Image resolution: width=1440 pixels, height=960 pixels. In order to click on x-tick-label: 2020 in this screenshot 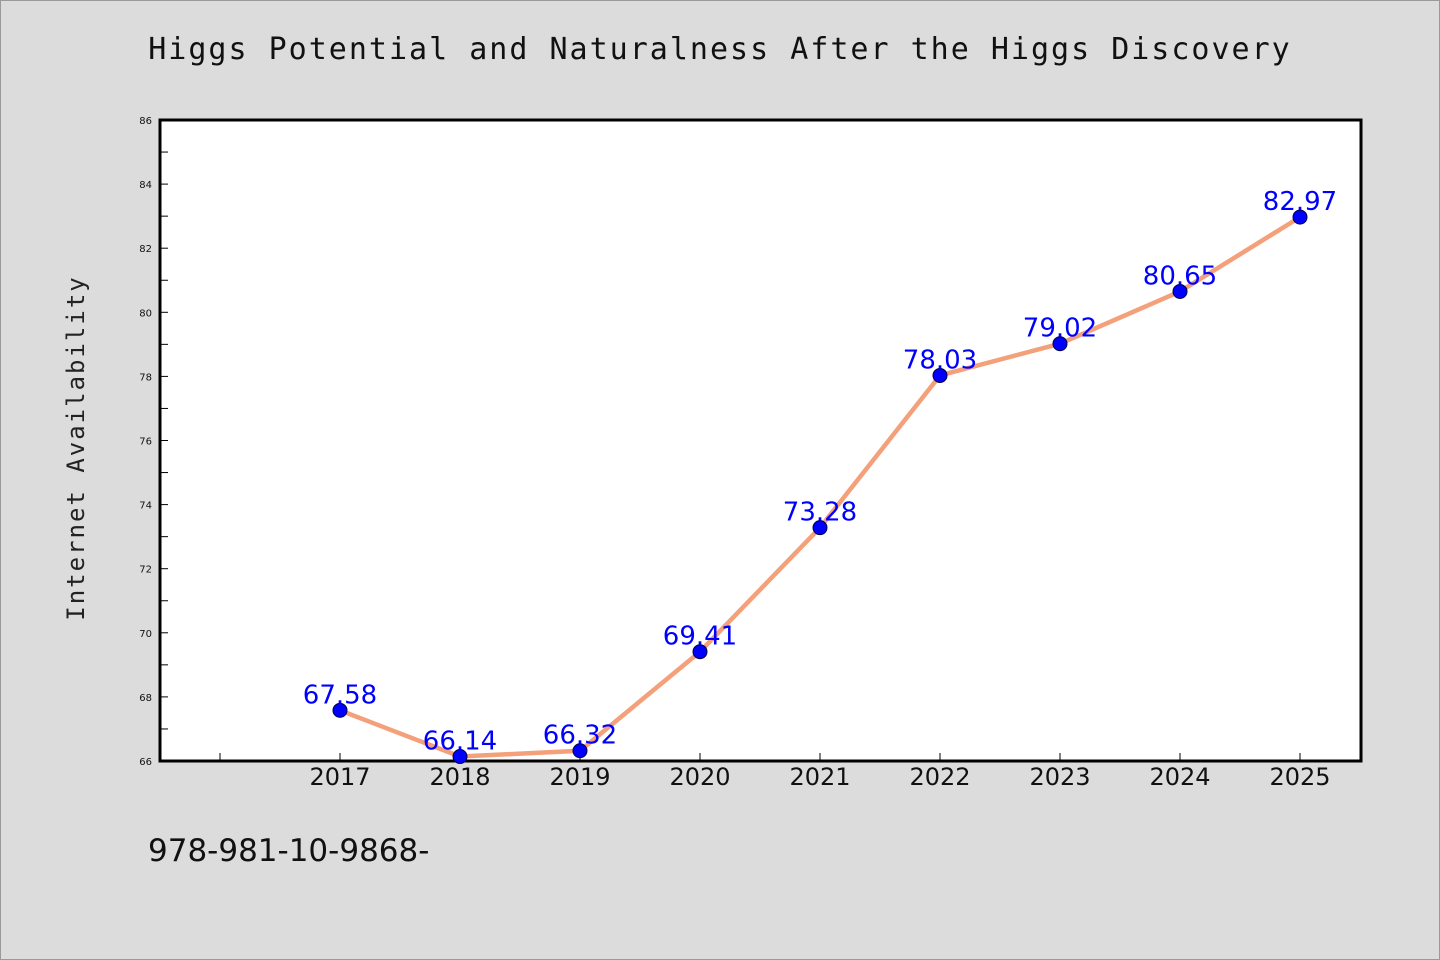, I will do `click(699, 777)`.